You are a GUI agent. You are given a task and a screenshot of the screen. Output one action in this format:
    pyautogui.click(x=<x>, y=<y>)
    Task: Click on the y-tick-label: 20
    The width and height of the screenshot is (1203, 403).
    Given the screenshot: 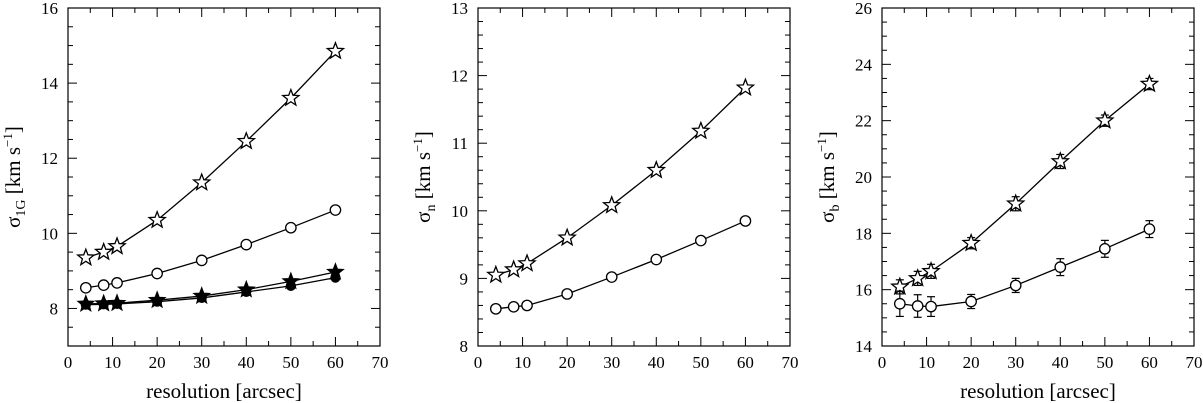 What is the action you would take?
    pyautogui.click(x=863, y=177)
    